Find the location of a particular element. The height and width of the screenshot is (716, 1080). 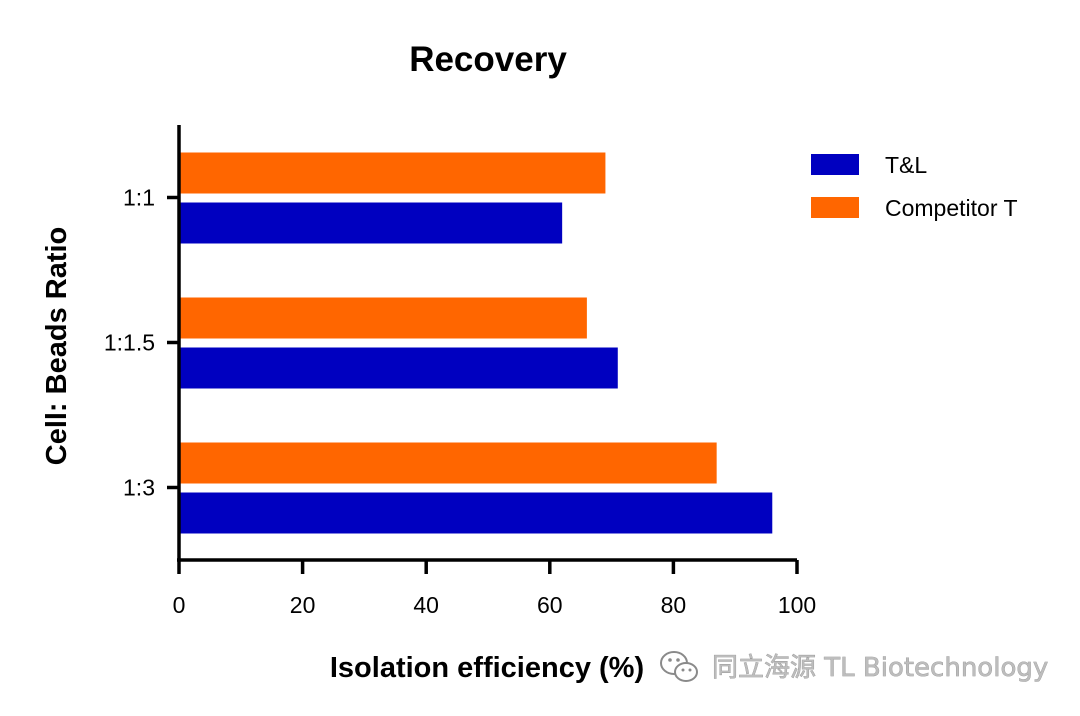

watermark-text: 同立海源 TL Biotechnology is located at coordinates (880, 668).